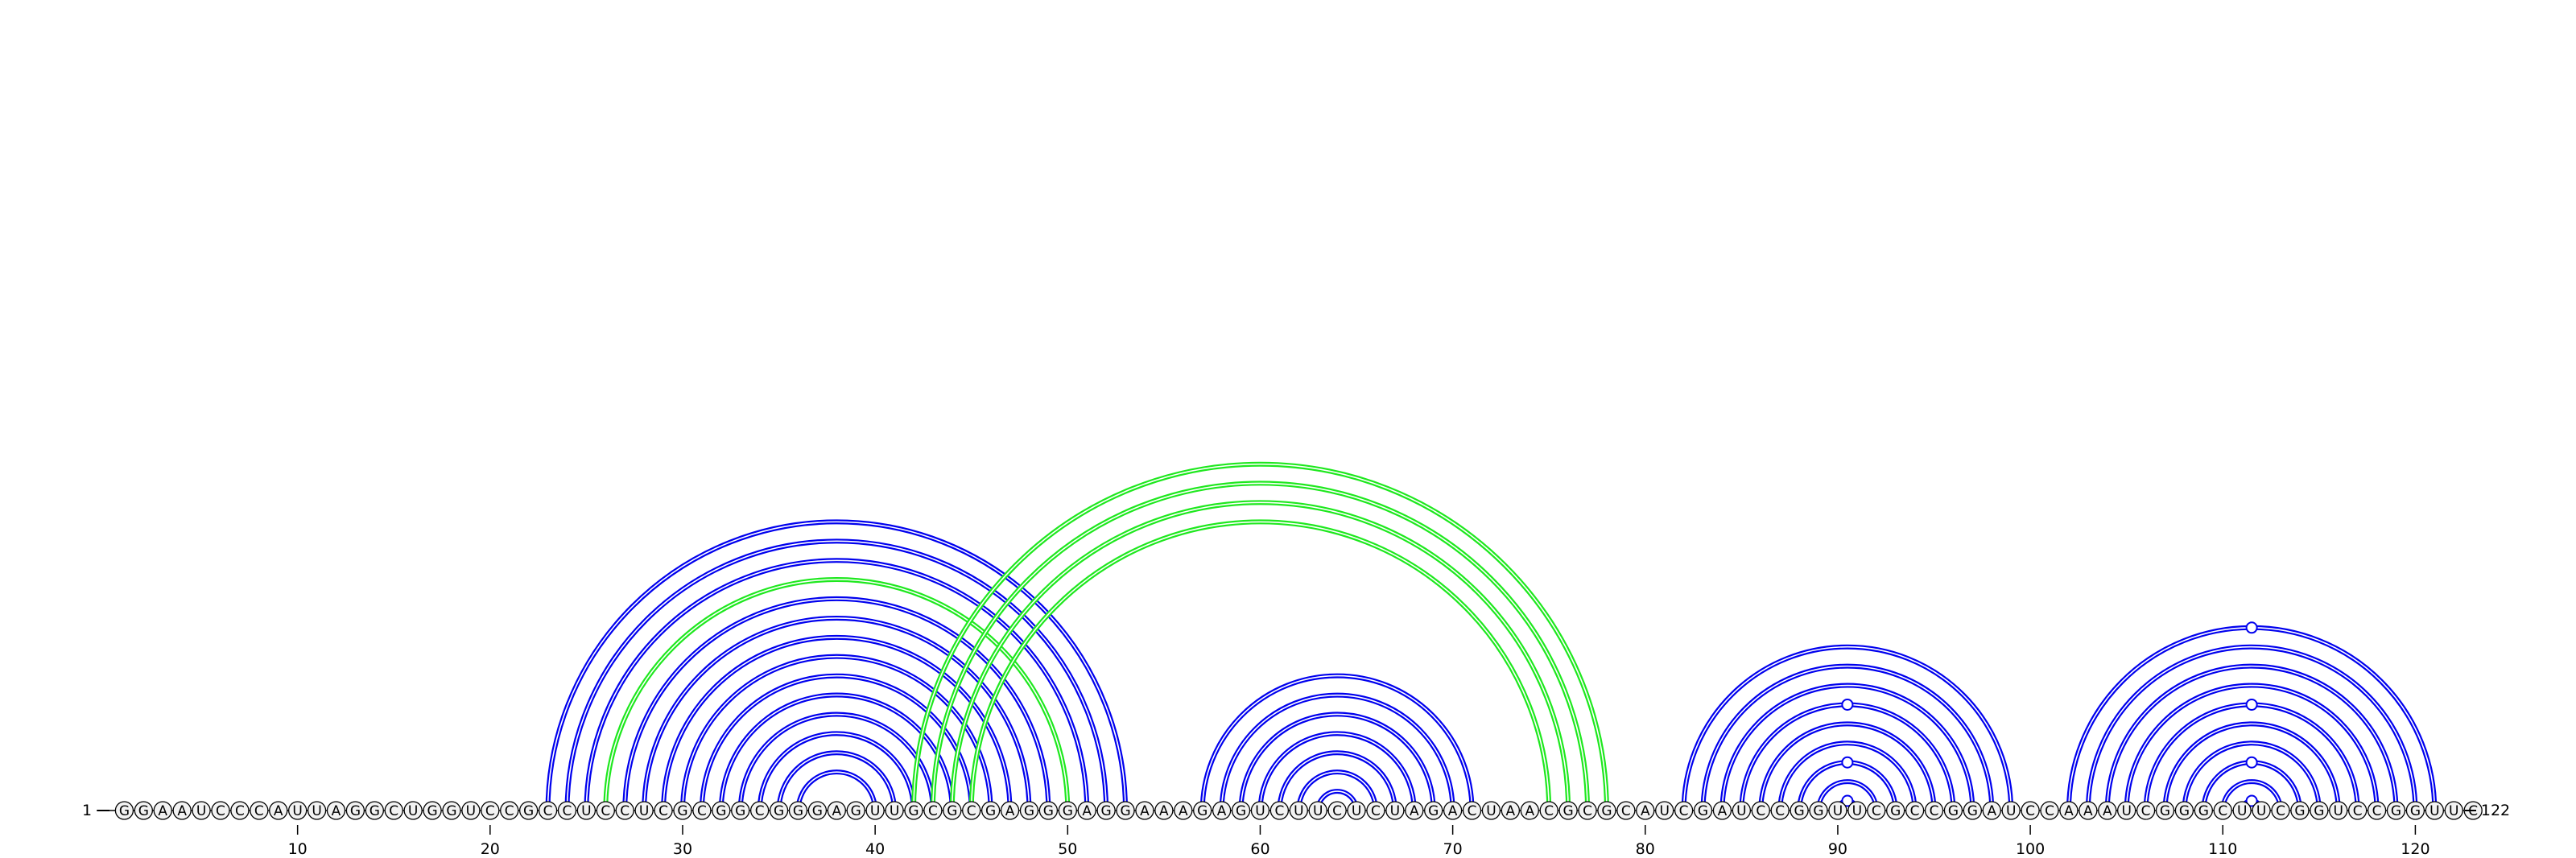  I want to click on nucleotide-letter-91: U, so click(1857, 811).